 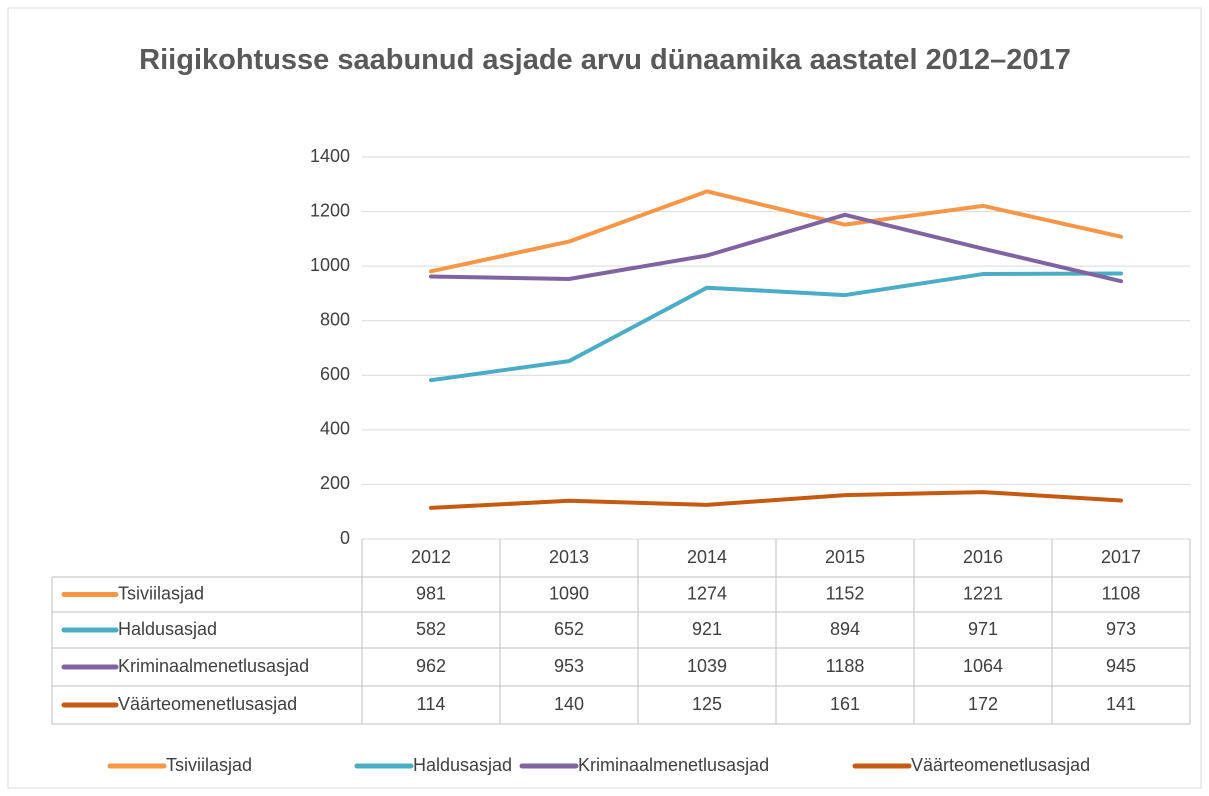 What do you see at coordinates (845, 629) in the screenshot?
I see `table-cell: 894` at bounding box center [845, 629].